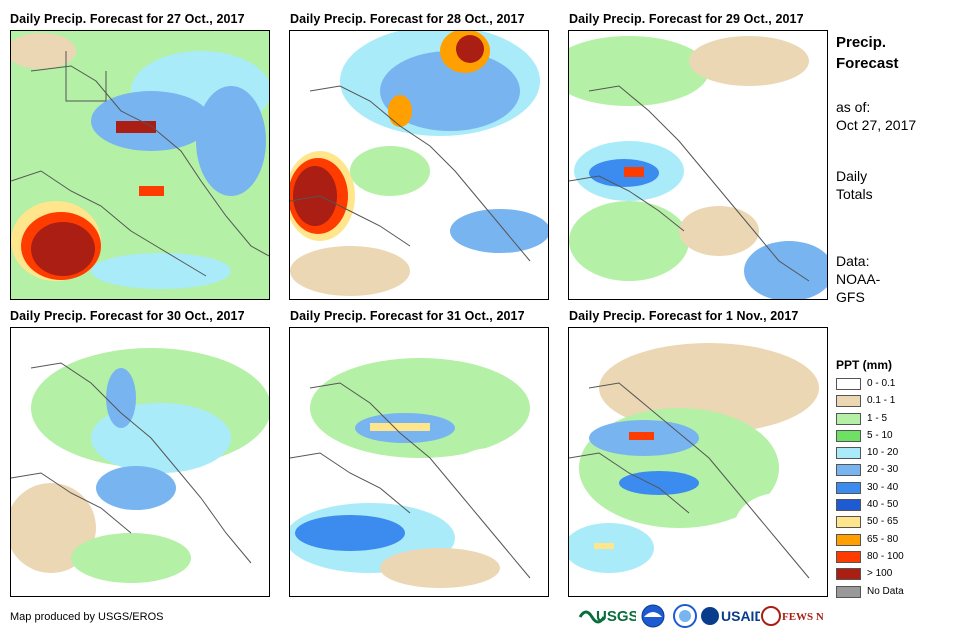 The width and height of the screenshot is (970, 635). What do you see at coordinates (867, 63) in the screenshot?
I see `sidebar-title-line2: Forecast` at bounding box center [867, 63].